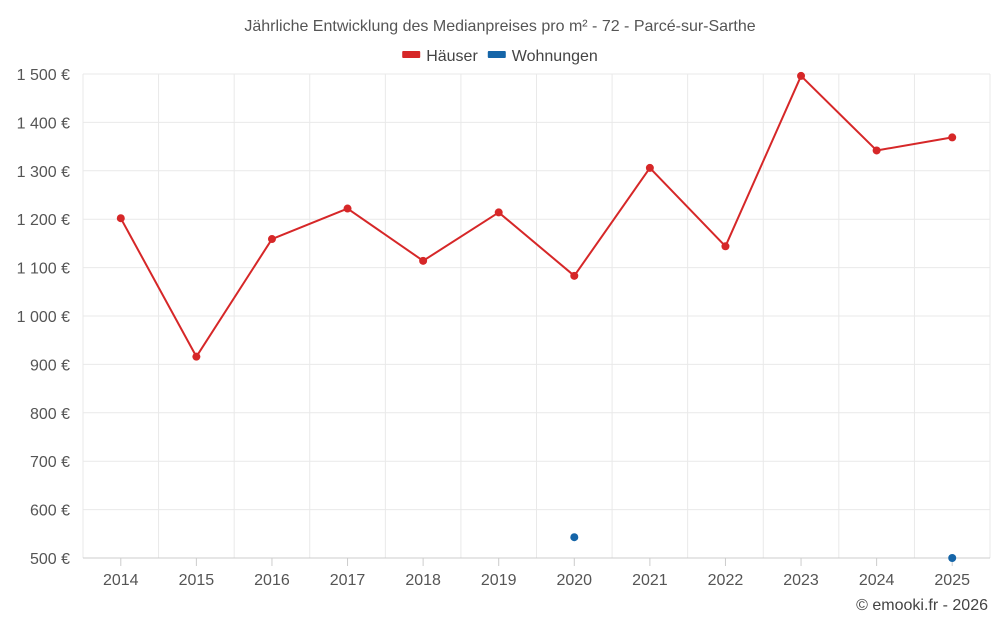 This screenshot has width=1000, height=625. What do you see at coordinates (43, 220) in the screenshot?
I see `y-tick-label: 1 200 €` at bounding box center [43, 220].